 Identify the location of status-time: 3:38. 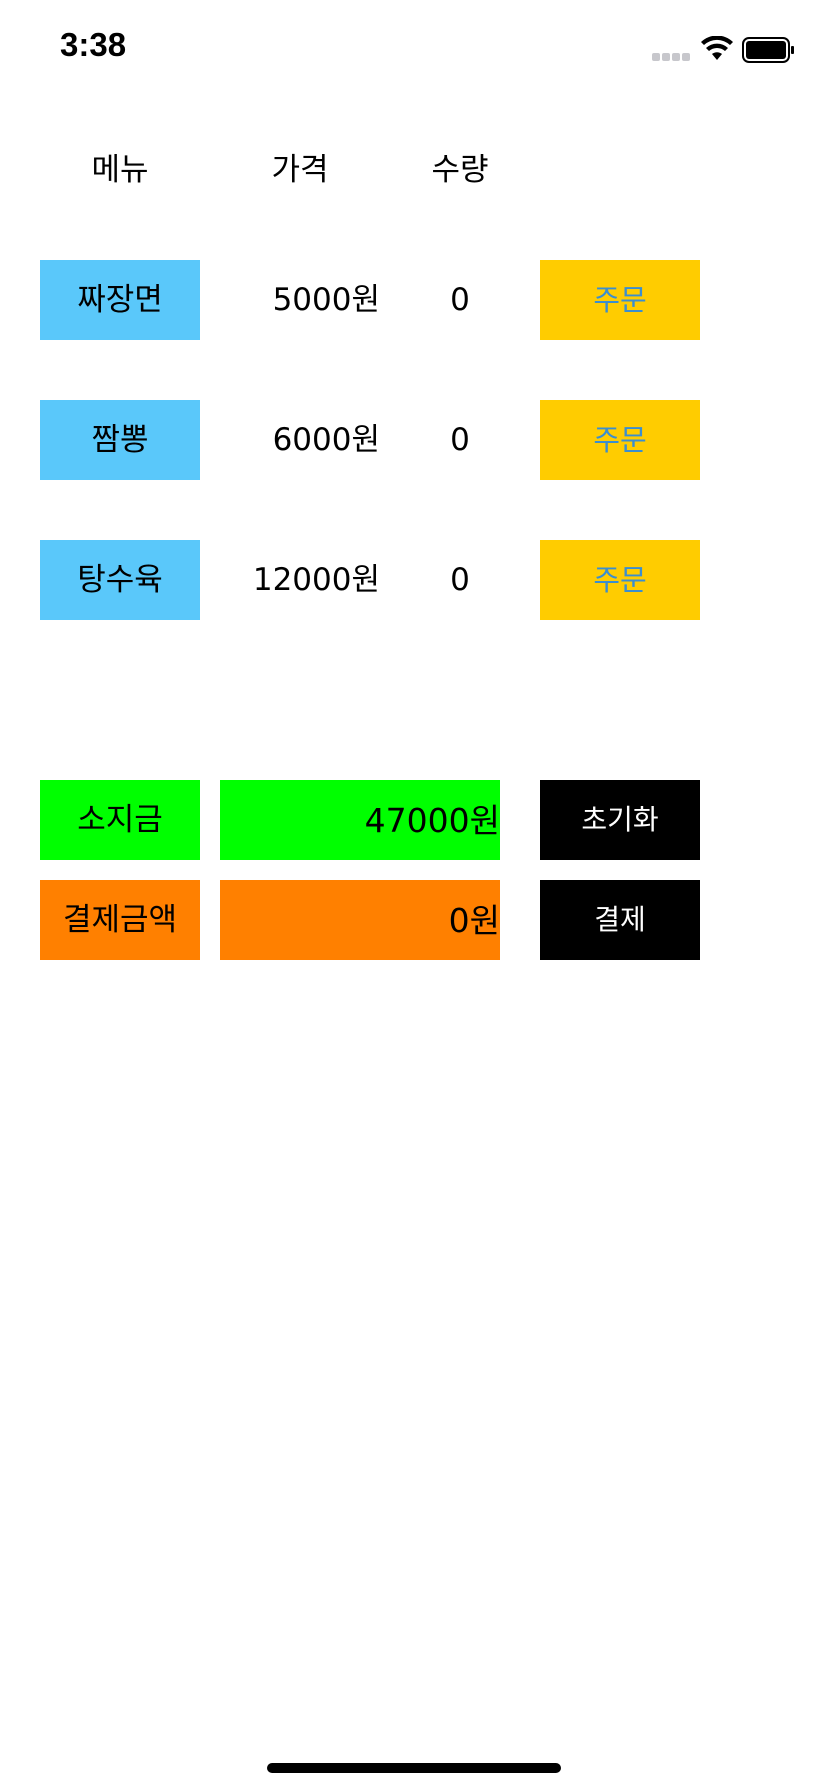
(93, 44).